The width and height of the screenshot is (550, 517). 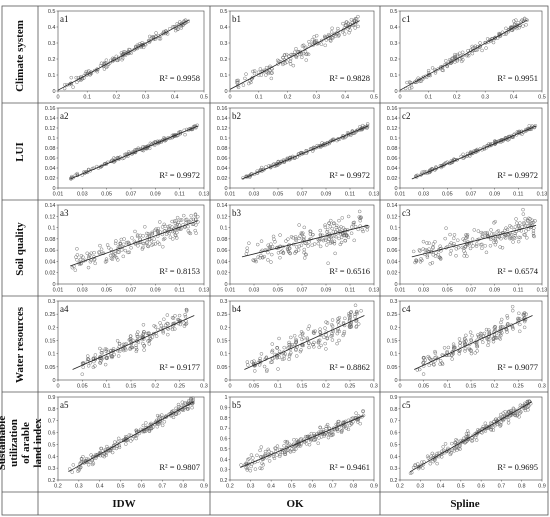 What do you see at coordinates (394, 12) in the screenshot?
I see `y-tick-label: 0.5` at bounding box center [394, 12].